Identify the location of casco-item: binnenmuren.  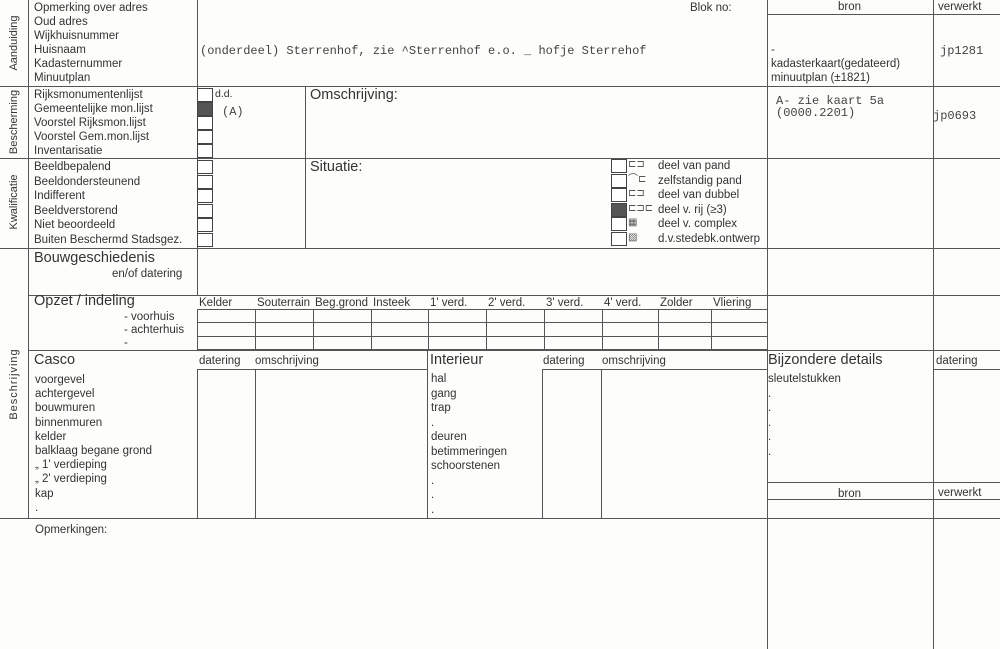
(69, 422).